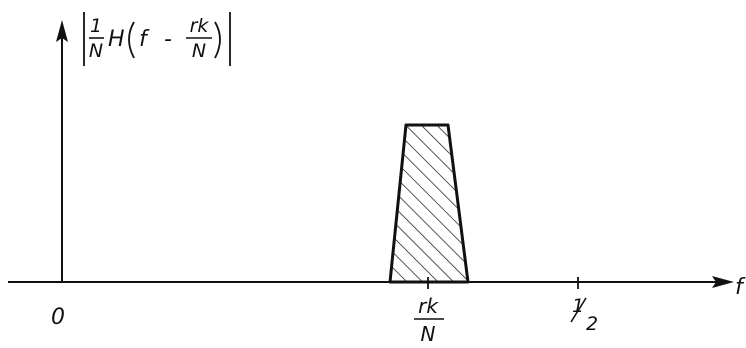  I want to click on label-function-name: H, so click(116, 39).